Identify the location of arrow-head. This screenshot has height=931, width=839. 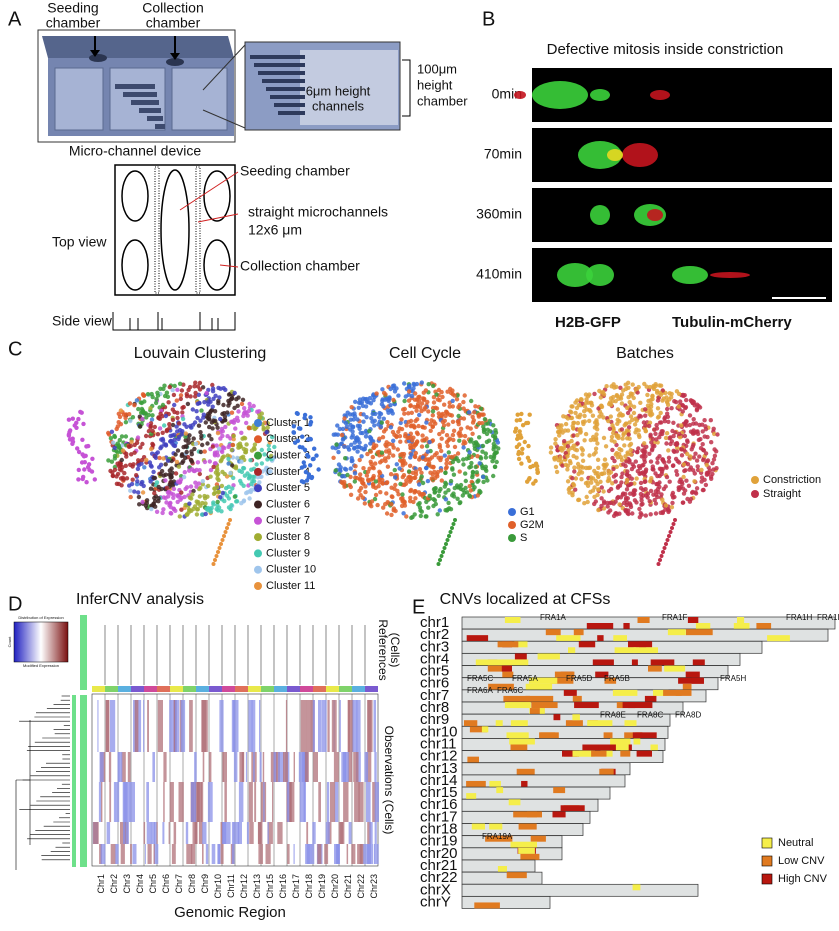
(175, 56).